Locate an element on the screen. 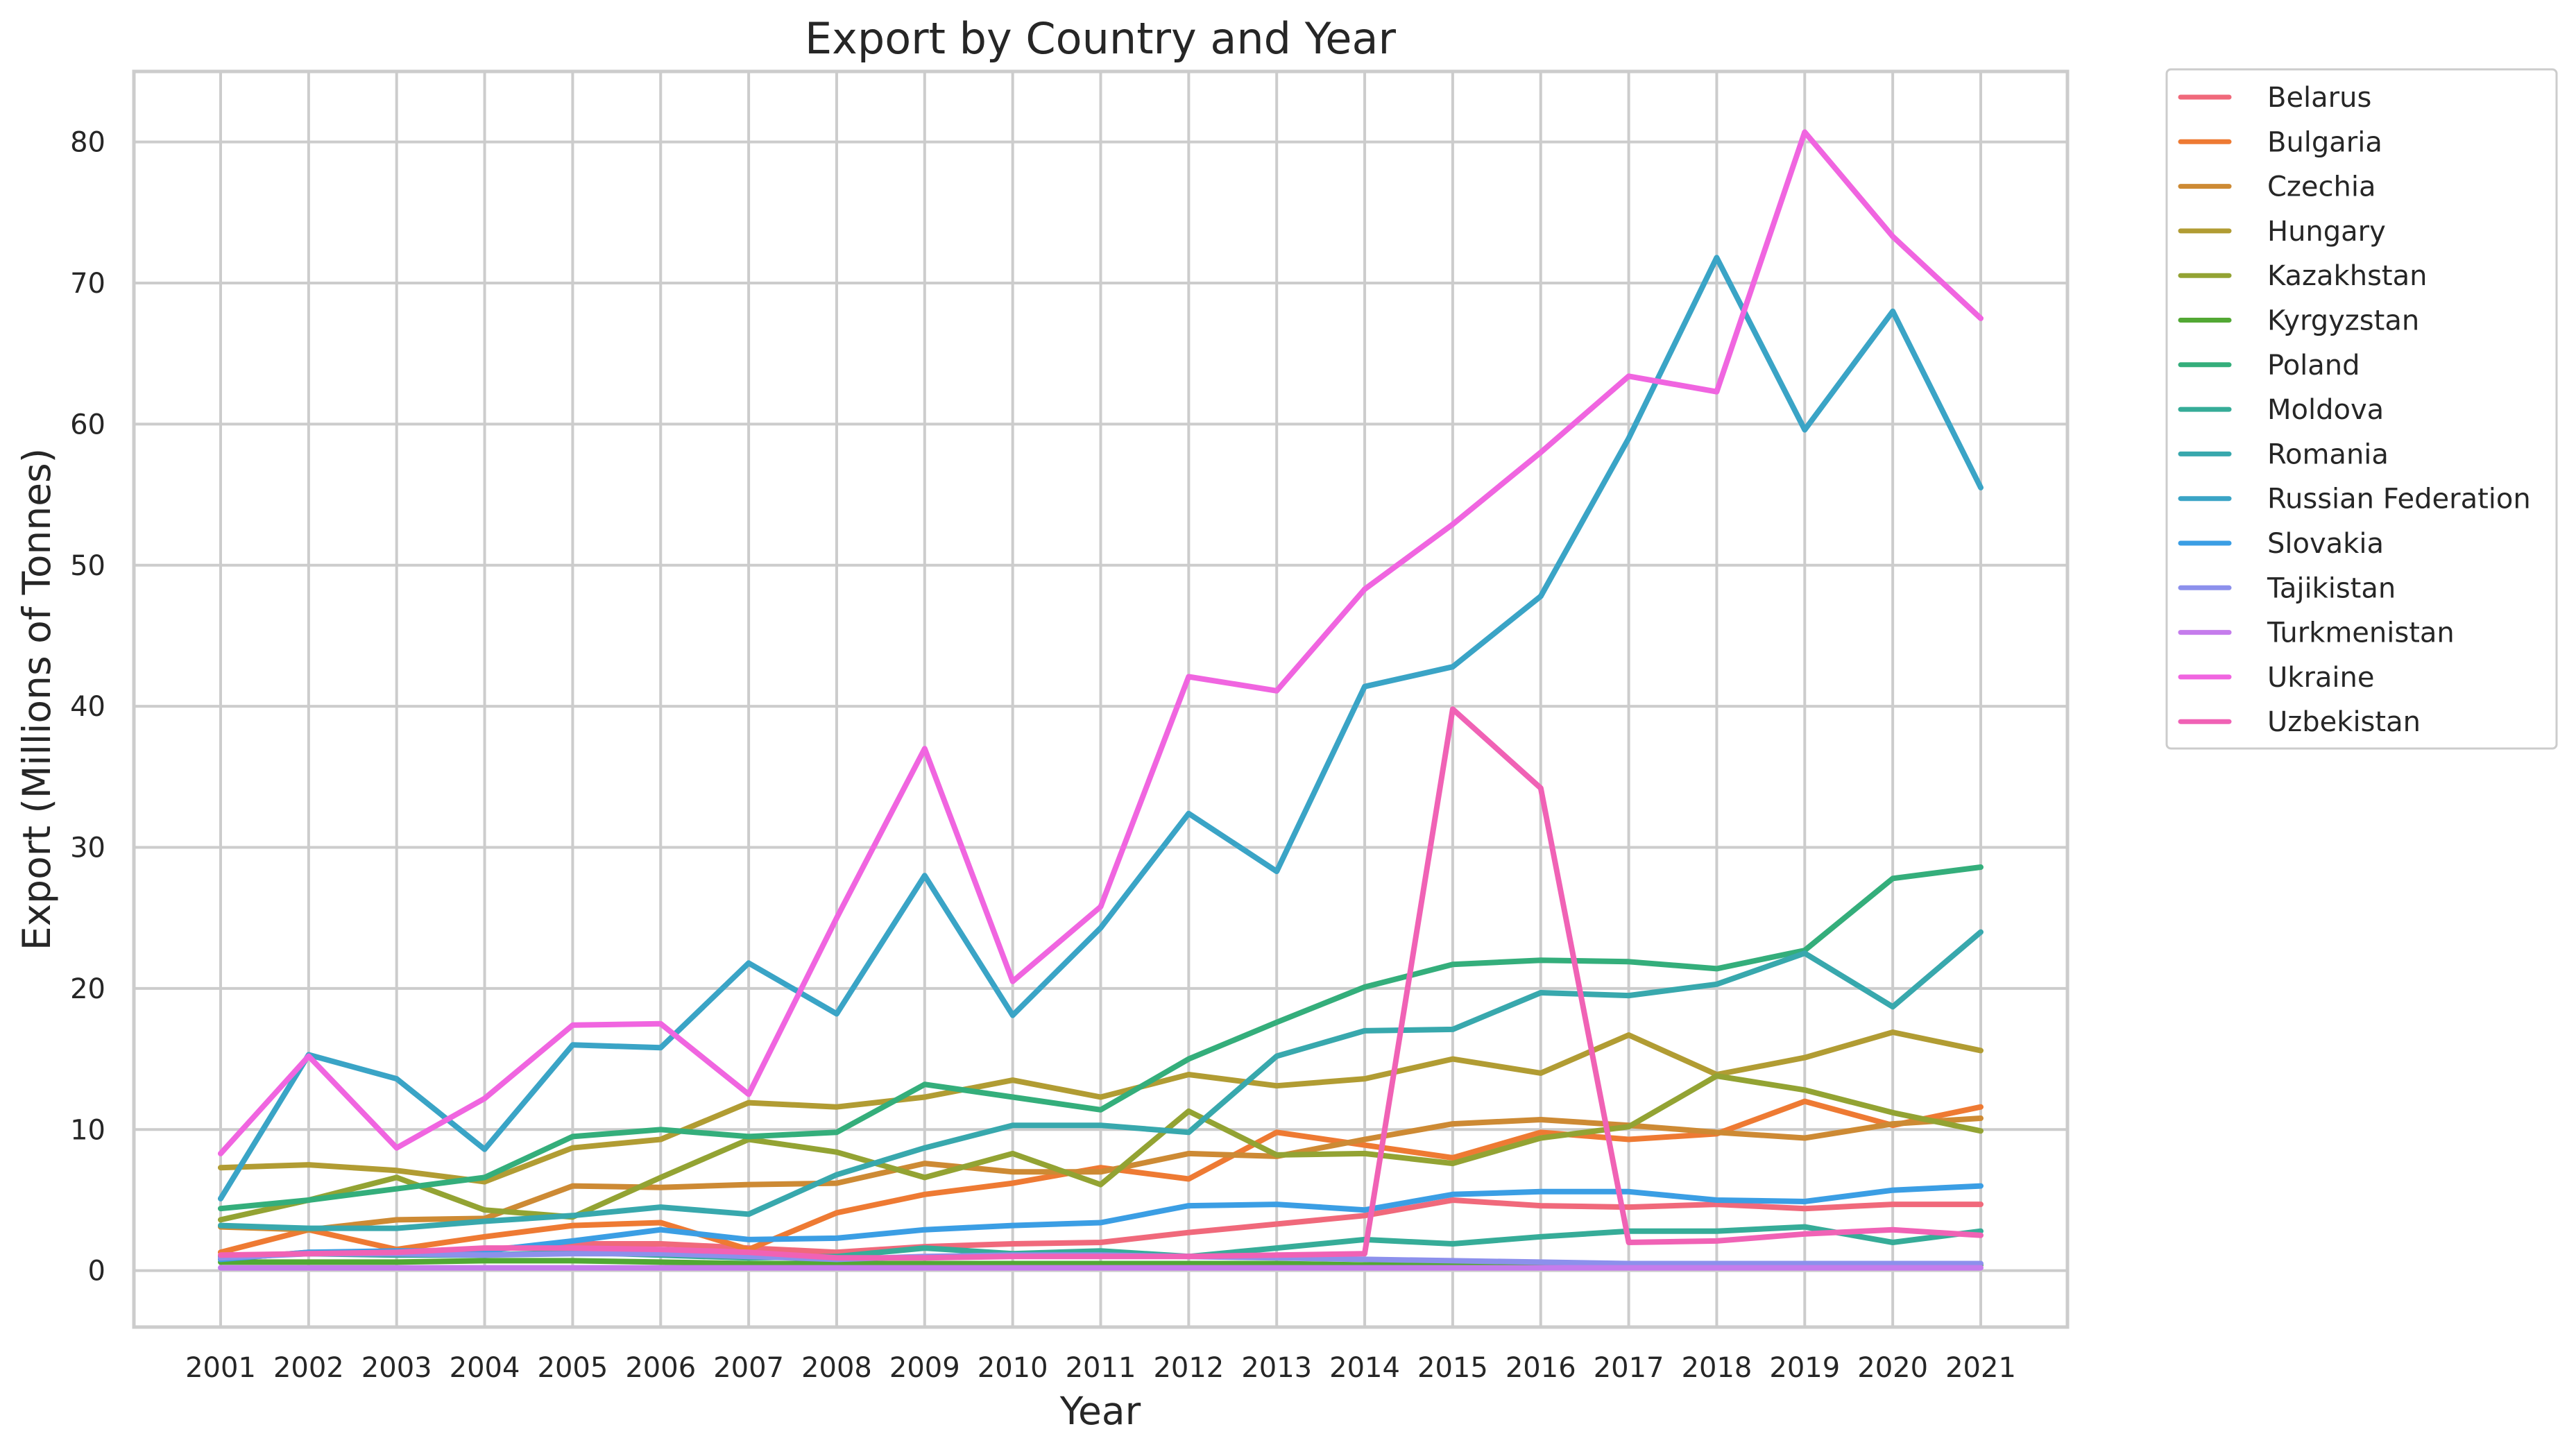  x-tick-label: 2015 is located at coordinates (1452, 1368).